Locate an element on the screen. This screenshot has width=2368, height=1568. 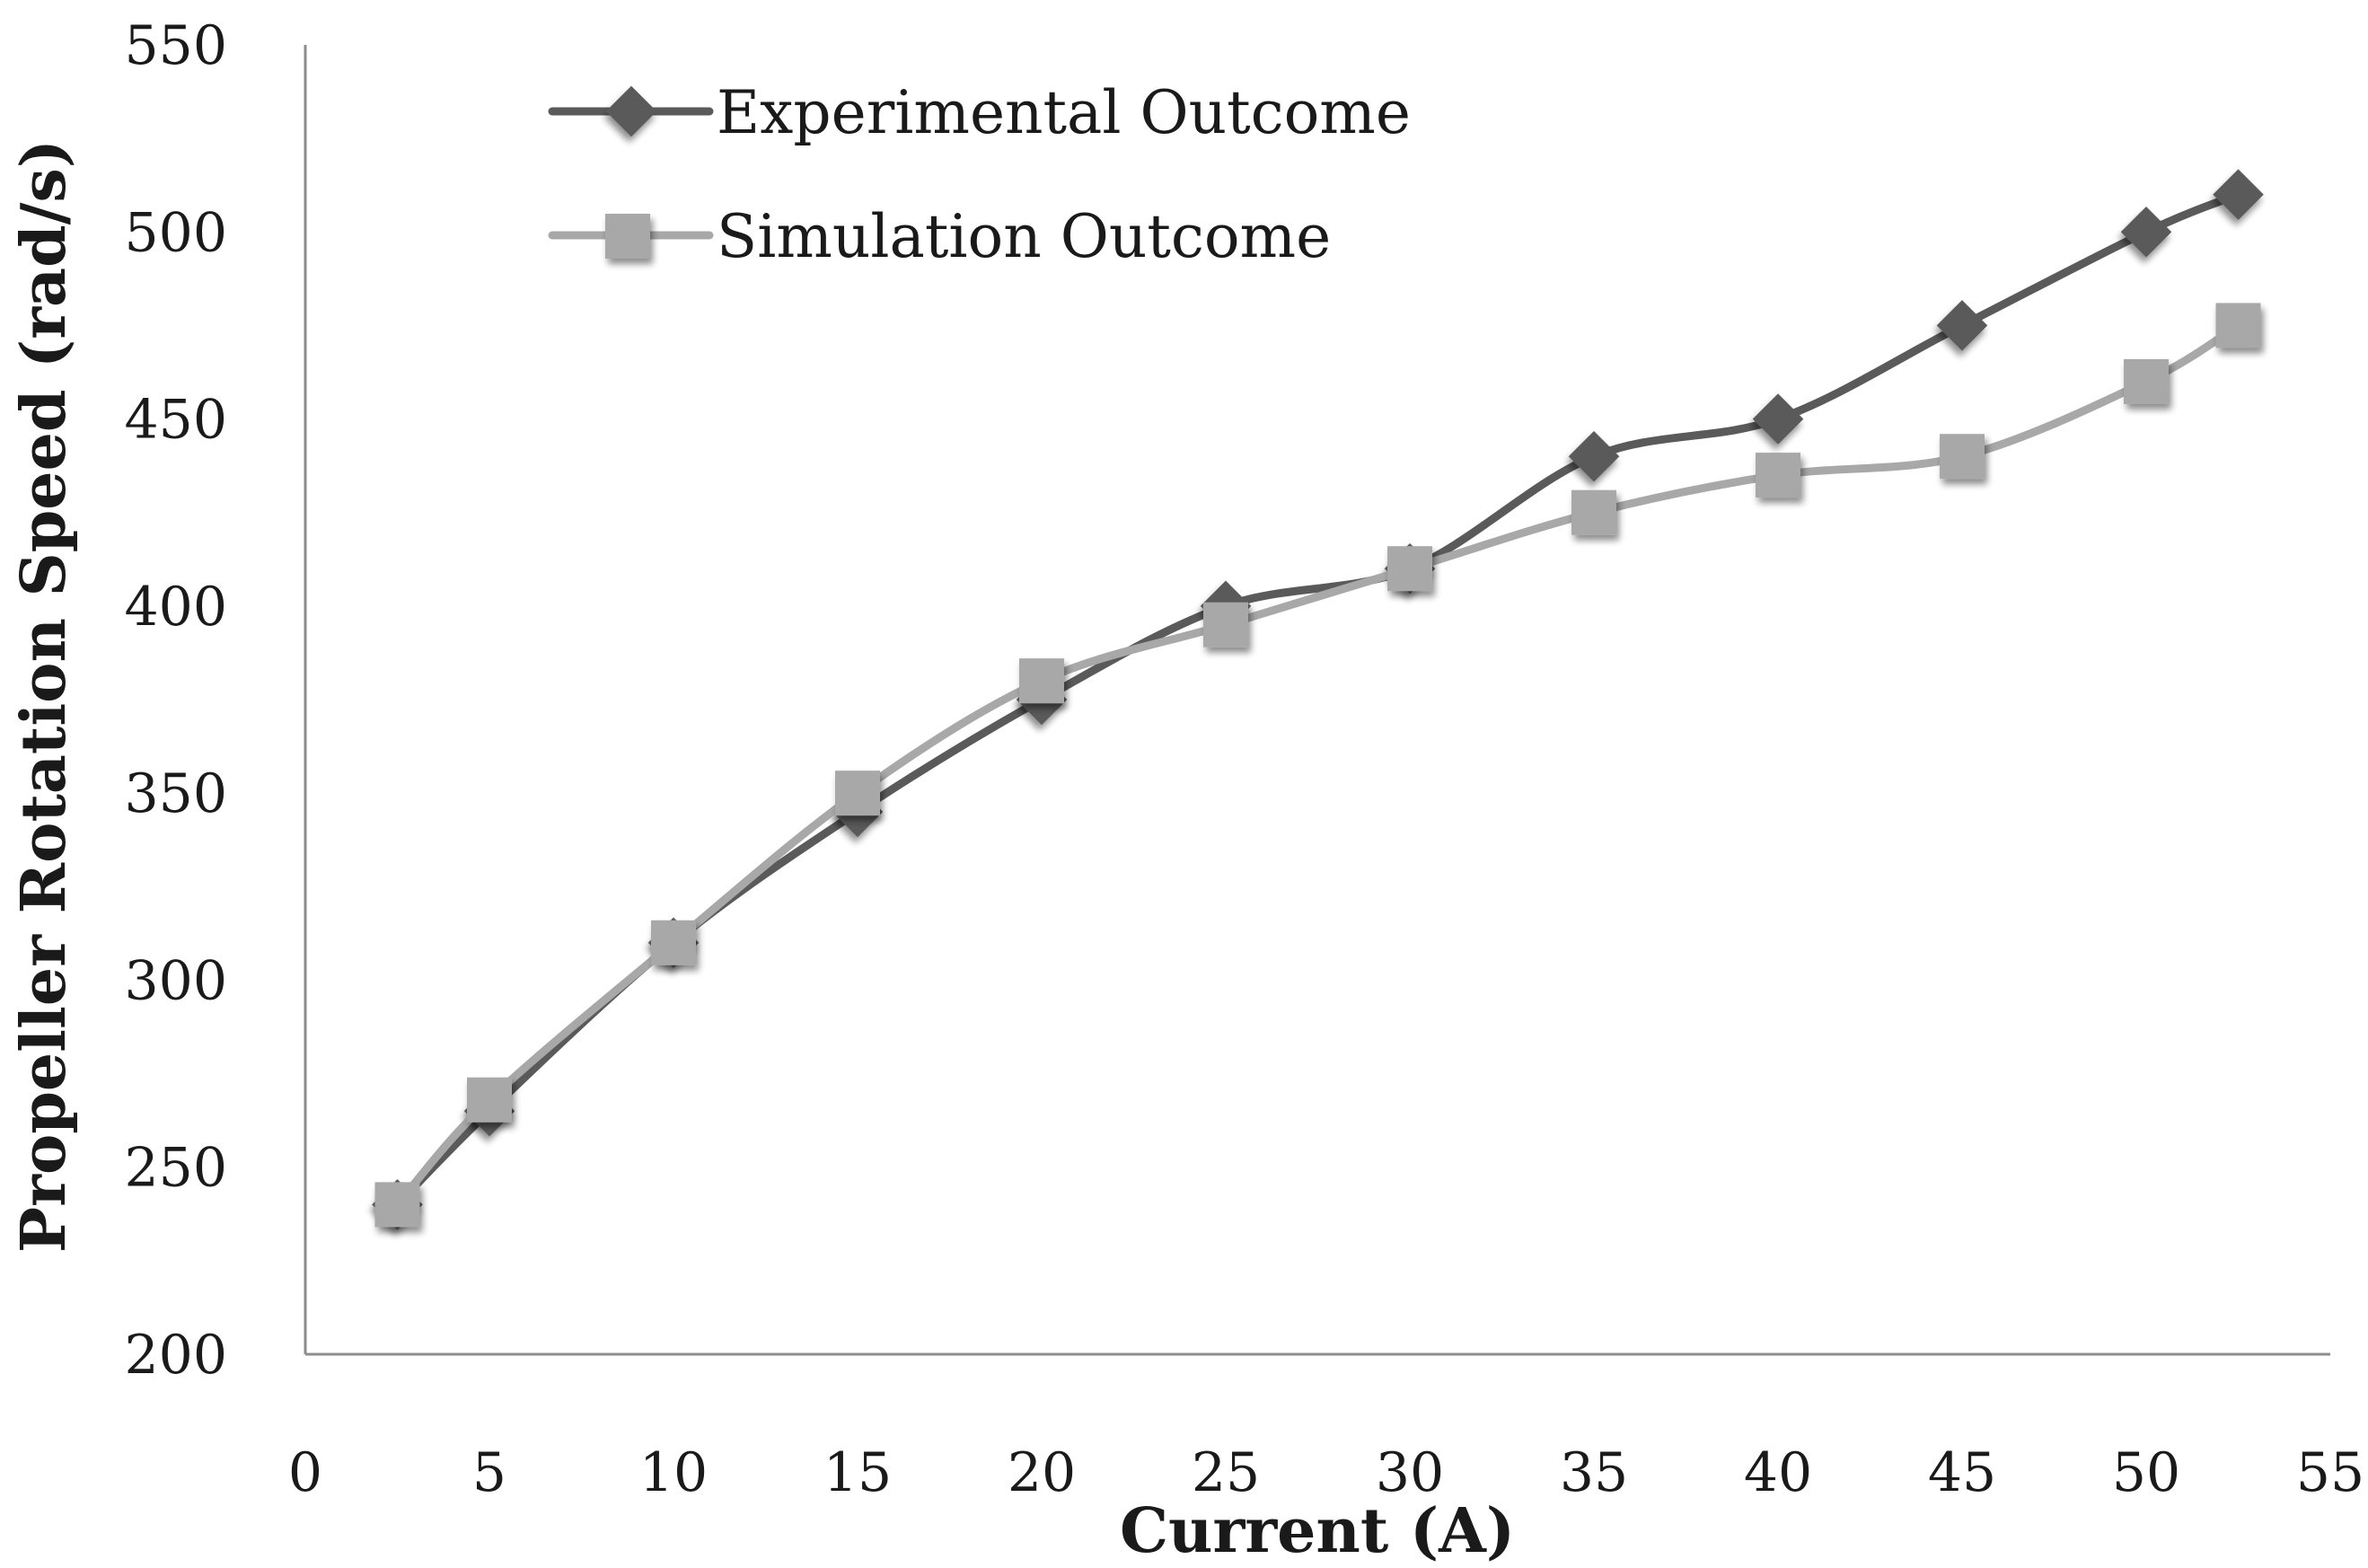
x-tick-label: 30 is located at coordinates (1410, 1472).